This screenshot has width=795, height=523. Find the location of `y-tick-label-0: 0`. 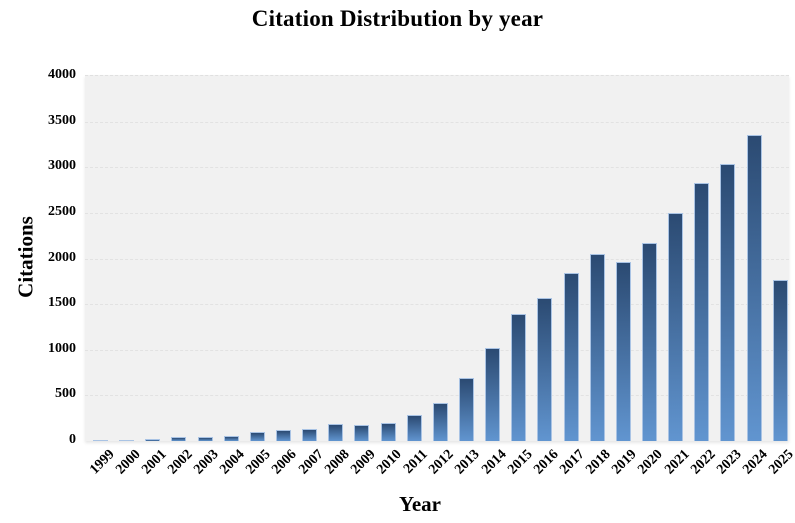

y-tick-label-0: 0 is located at coordinates (72, 439).